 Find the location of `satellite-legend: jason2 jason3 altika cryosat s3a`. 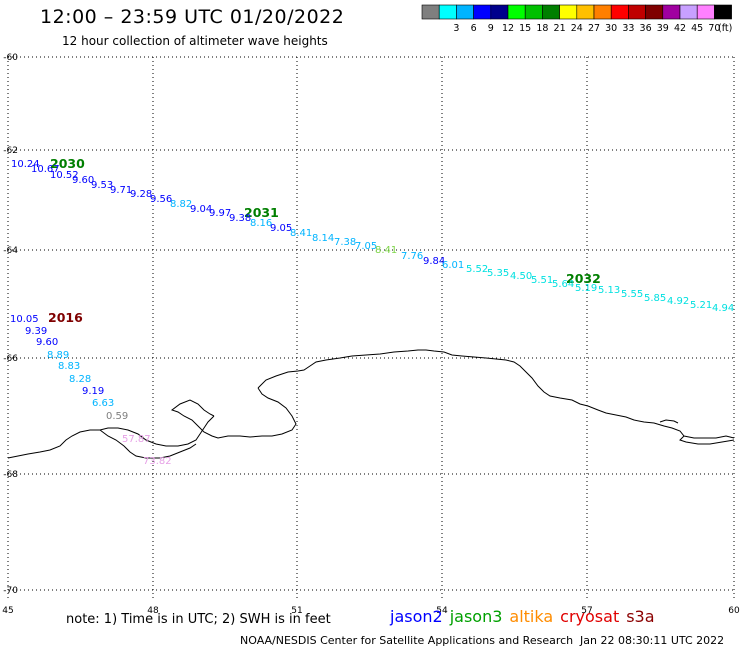

satellite-legend: jason2 jason3 altika cryosat s3a is located at coordinates (526, 616).